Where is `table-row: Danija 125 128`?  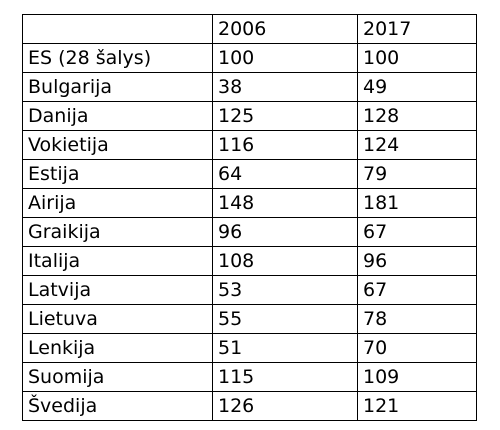 table-row: Danija 125 128 is located at coordinates (249, 116).